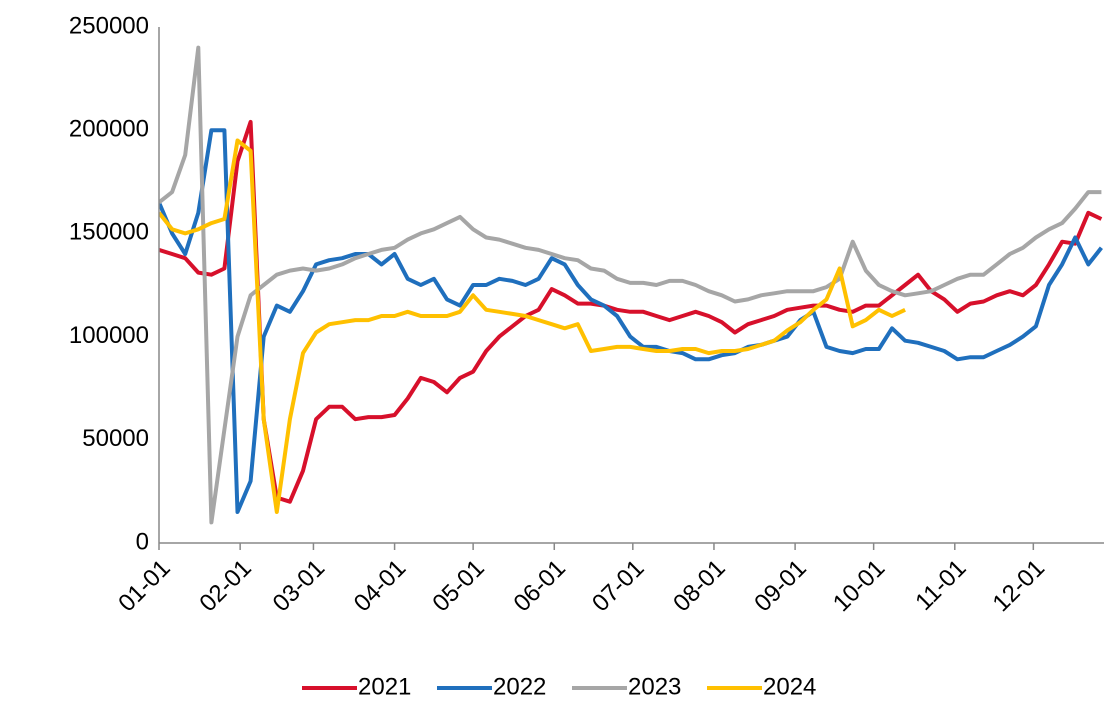  I want to click on legend-label: 2021, so click(384, 686).